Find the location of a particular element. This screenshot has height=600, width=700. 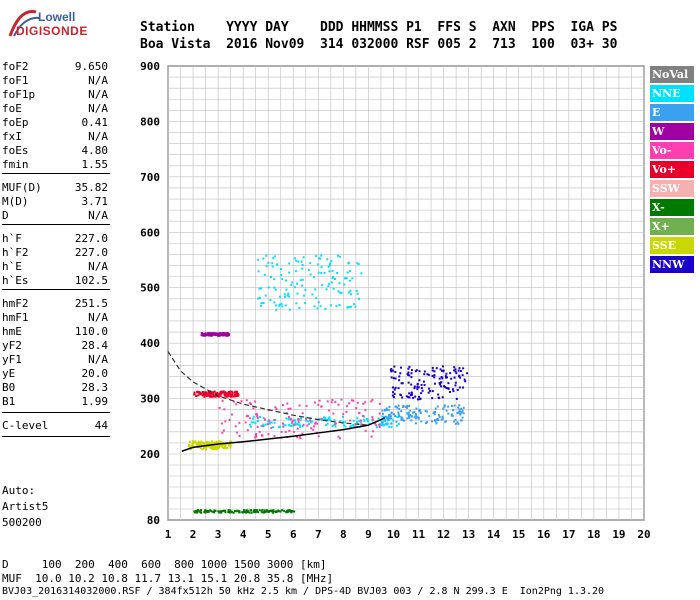

x-tick-label: 15 is located at coordinates (518, 534).